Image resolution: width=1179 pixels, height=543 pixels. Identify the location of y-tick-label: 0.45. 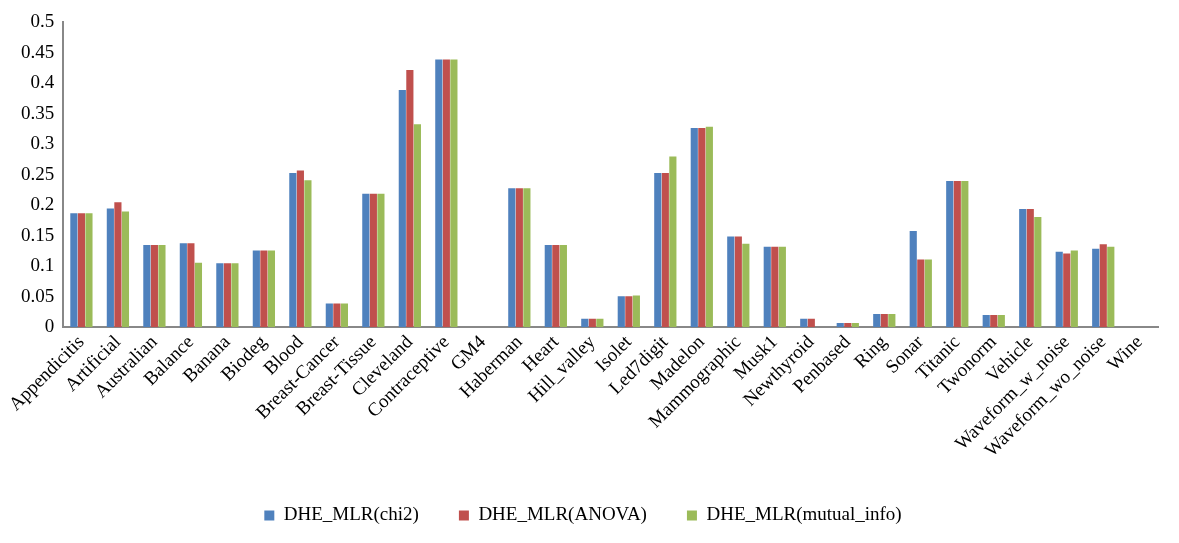
(37, 51).